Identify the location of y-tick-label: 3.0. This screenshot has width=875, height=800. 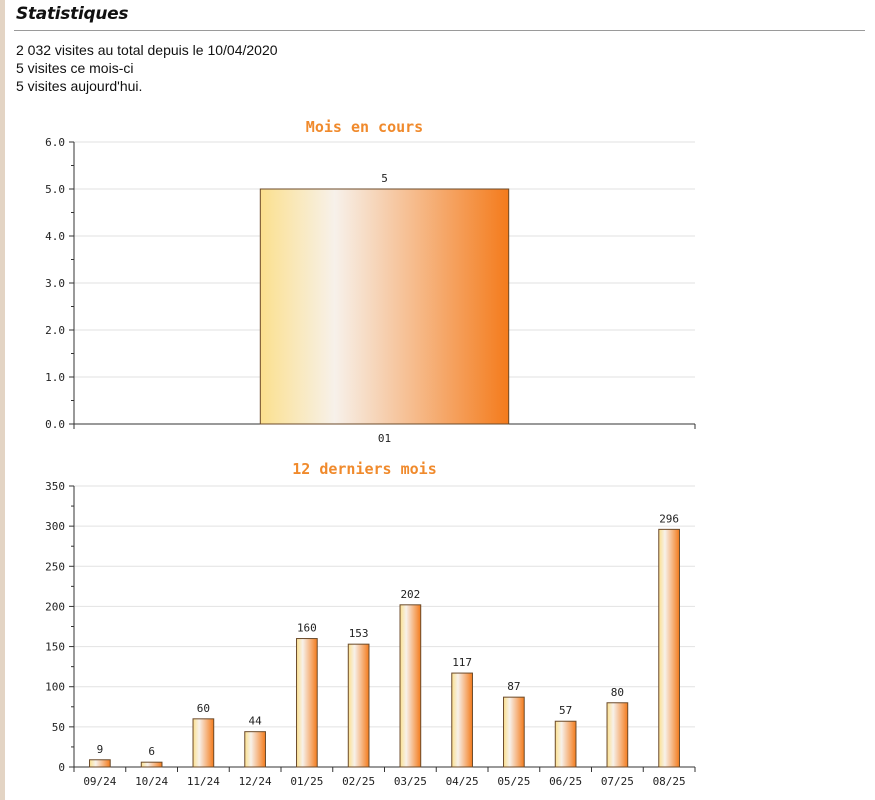
(55, 283).